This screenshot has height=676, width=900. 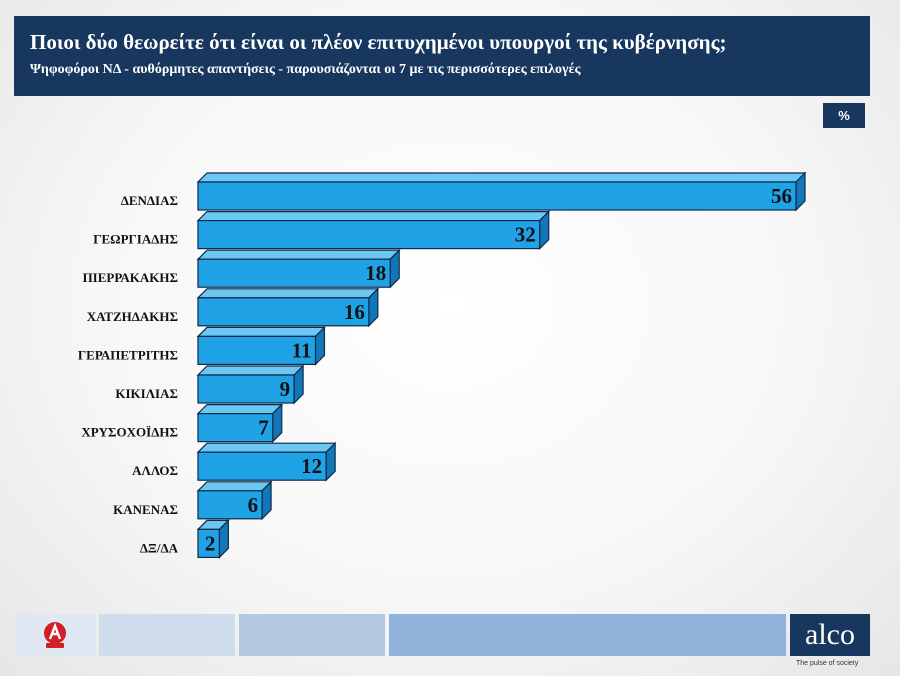 What do you see at coordinates (135, 239) in the screenshot?
I see `category-label: ΓΕΩΡΓΙΑΔΗΣ` at bounding box center [135, 239].